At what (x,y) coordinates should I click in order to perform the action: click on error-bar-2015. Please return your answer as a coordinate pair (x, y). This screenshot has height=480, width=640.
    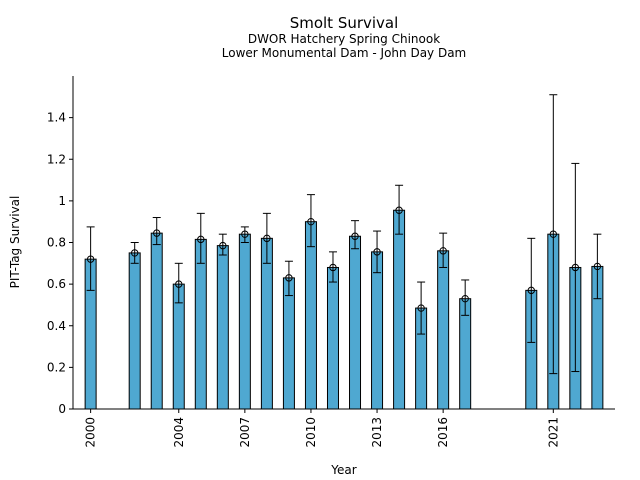
    Looking at the image, I should click on (421, 308).